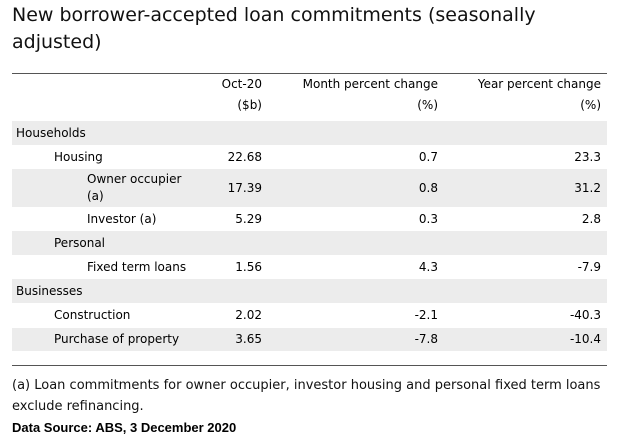  I want to click on row-month-change: -2.1, so click(426, 314).